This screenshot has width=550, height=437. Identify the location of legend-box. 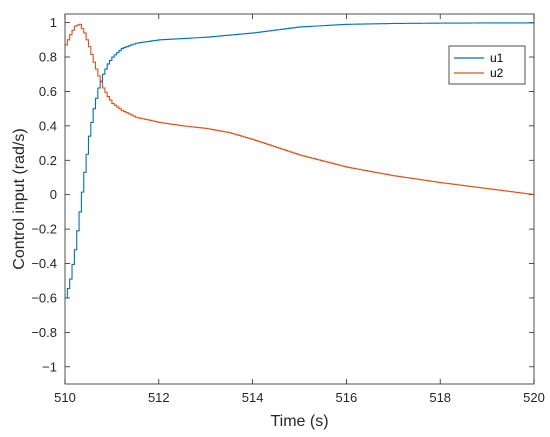
(487, 65).